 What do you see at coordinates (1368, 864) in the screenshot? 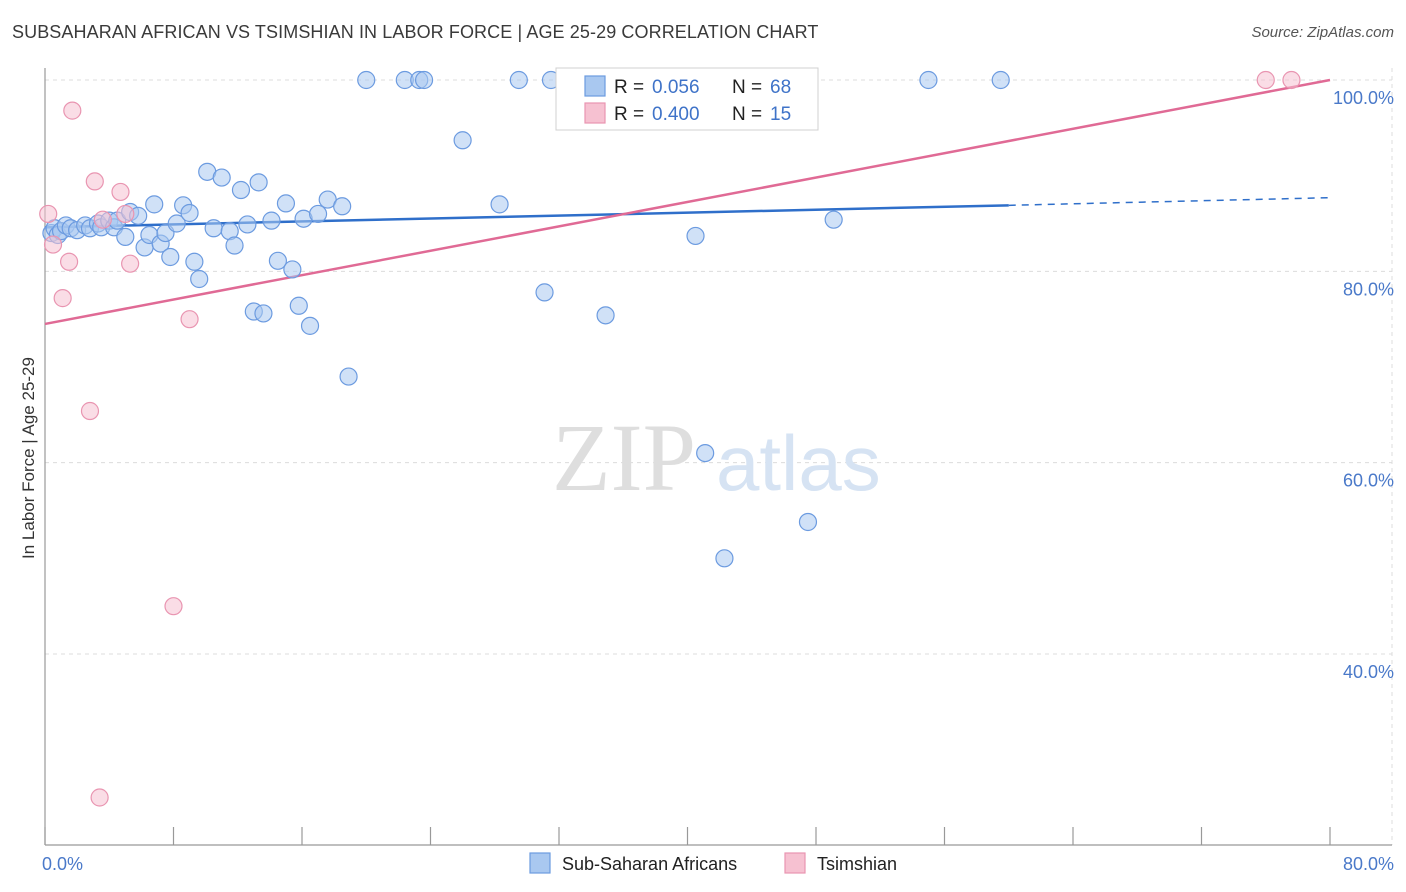
I see `x-tick-label: 80.0%` at bounding box center [1368, 864].